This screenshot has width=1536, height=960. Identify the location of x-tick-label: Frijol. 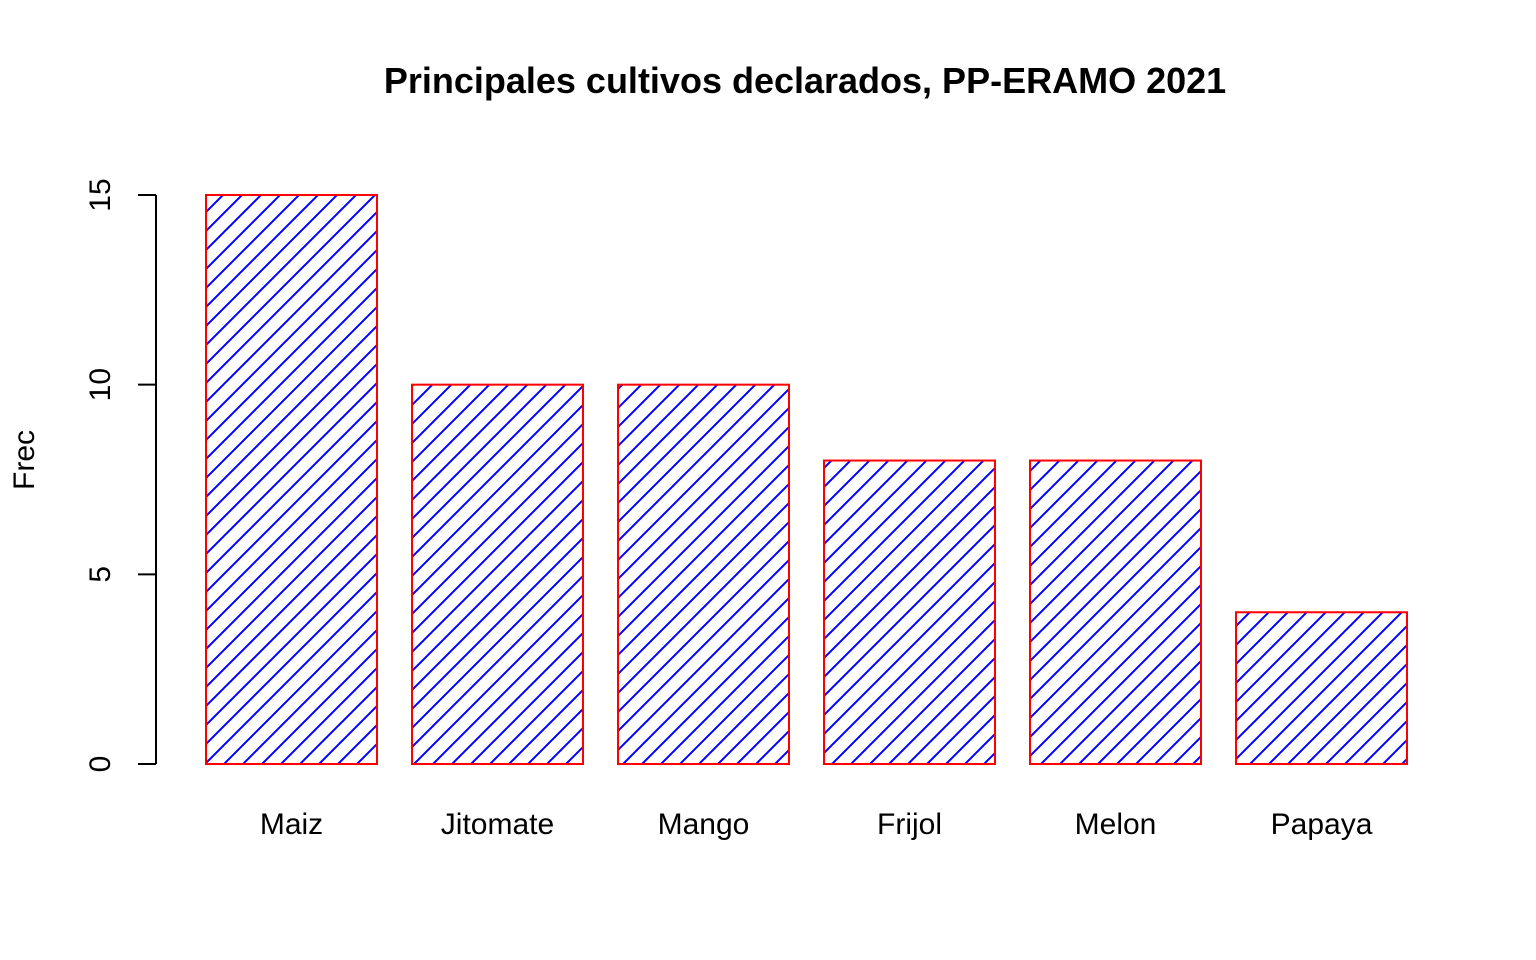
(909, 824).